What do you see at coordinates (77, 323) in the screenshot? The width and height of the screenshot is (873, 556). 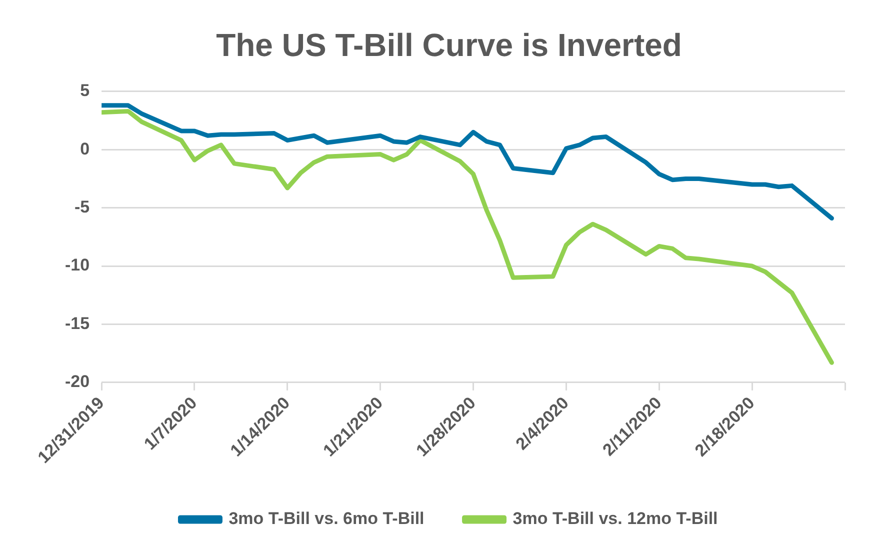 I see `y-tick-label: -15` at bounding box center [77, 323].